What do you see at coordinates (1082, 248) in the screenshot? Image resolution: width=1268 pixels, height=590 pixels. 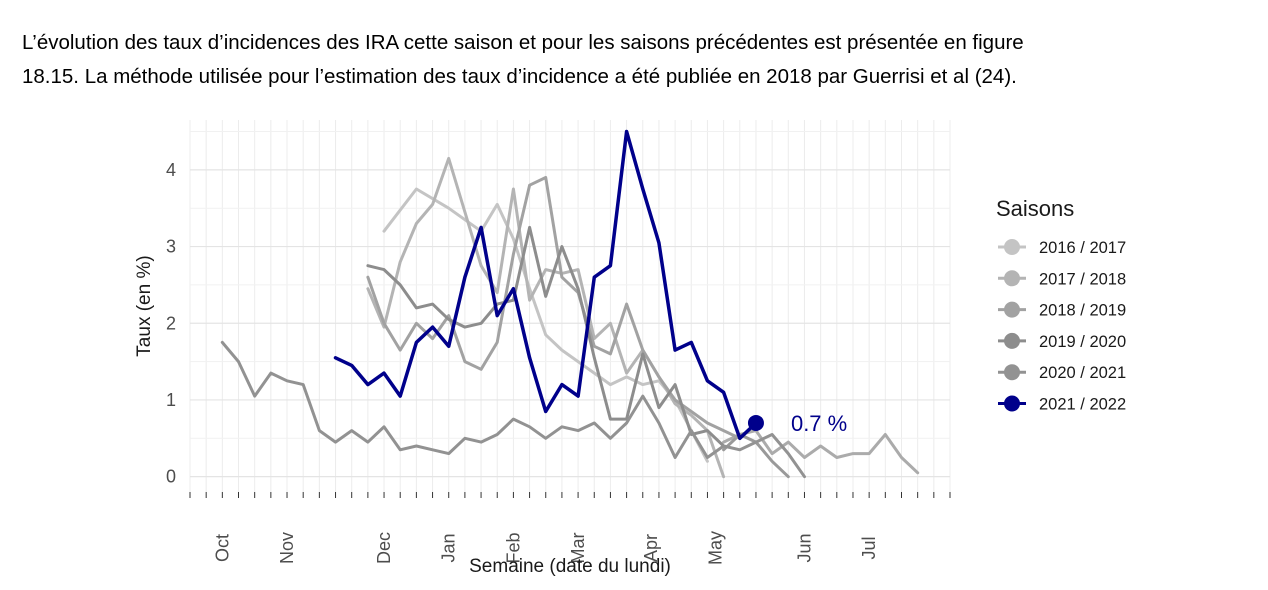 I see `legend-label-2016-2017: 2016 / 2017` at bounding box center [1082, 248].